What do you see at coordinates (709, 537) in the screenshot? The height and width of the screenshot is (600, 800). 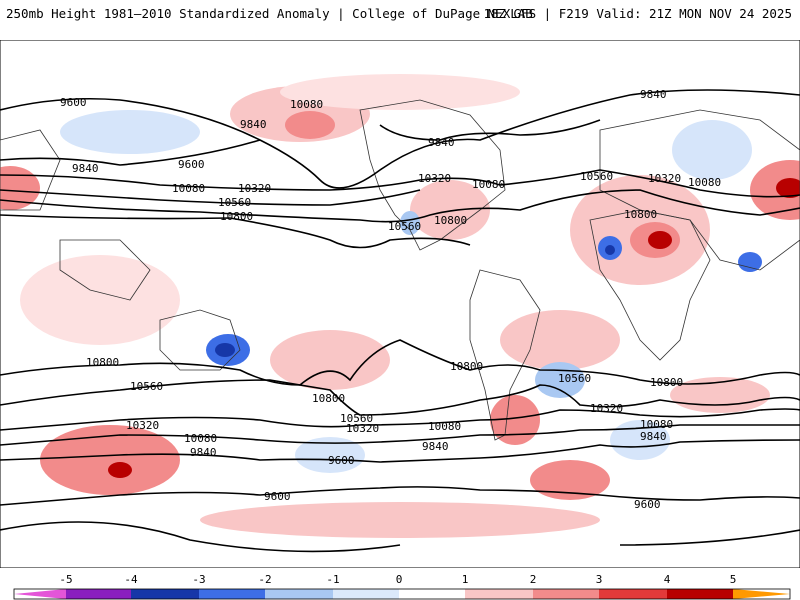 I see `contour-9600-antarctic-east` at bounding box center [709, 537].